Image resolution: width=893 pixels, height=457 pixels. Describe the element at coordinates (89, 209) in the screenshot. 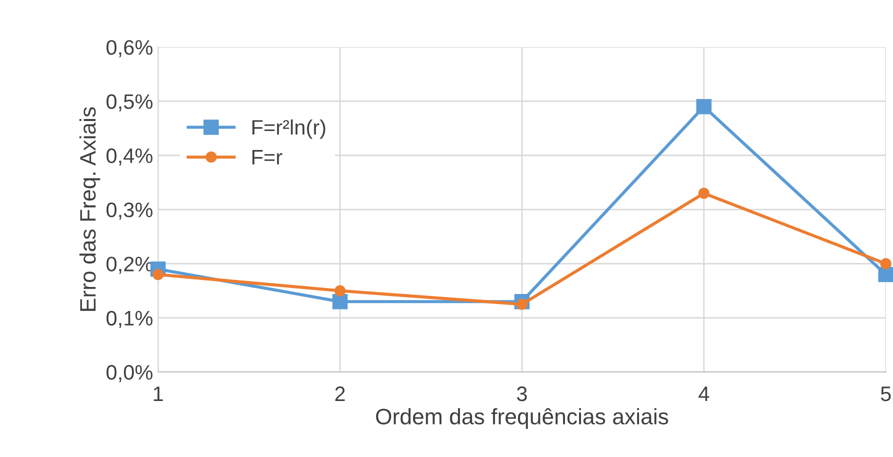

I see `y-axis-title: Erro das Freq. Axiais` at that location.